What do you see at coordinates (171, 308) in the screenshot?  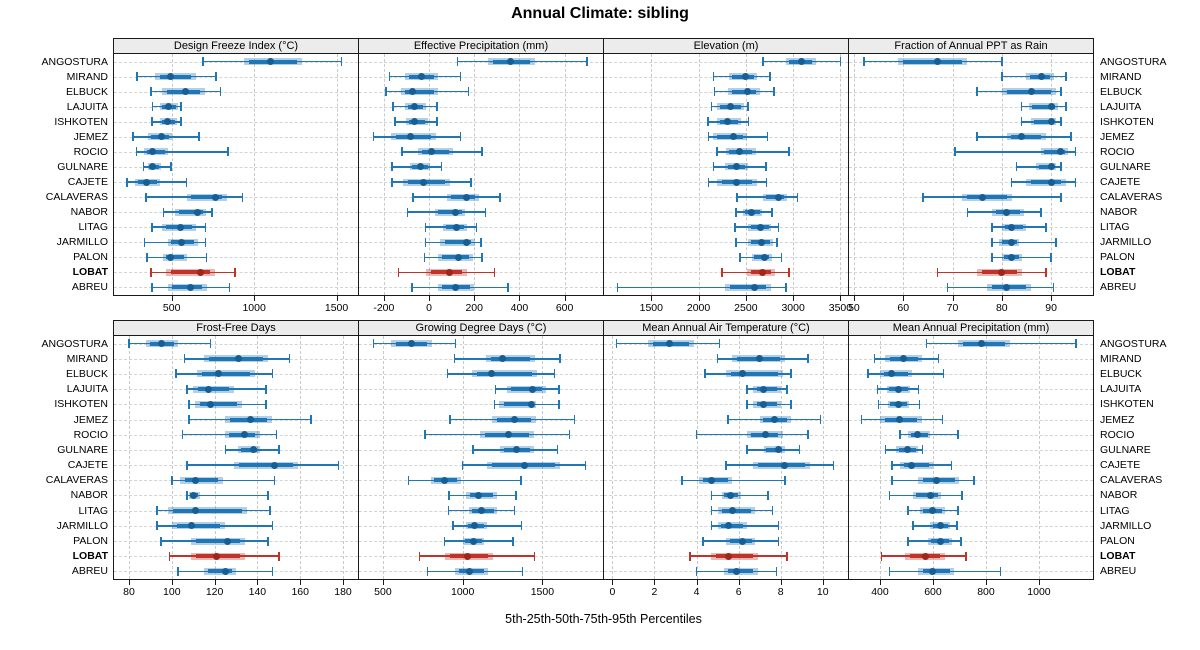 I see `axis-tick-label: 500` at bounding box center [171, 308].